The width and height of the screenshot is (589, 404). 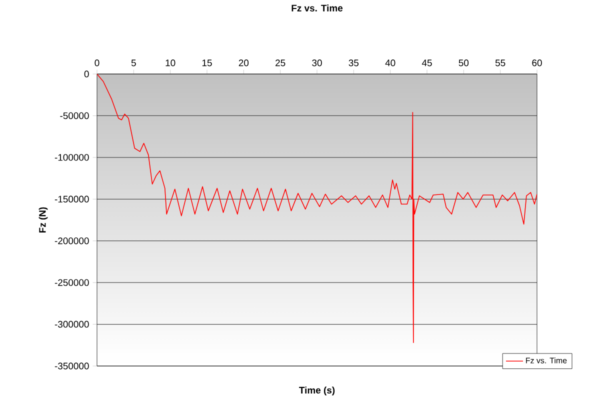 I want to click on x-tick-label: 15, so click(x=207, y=63).